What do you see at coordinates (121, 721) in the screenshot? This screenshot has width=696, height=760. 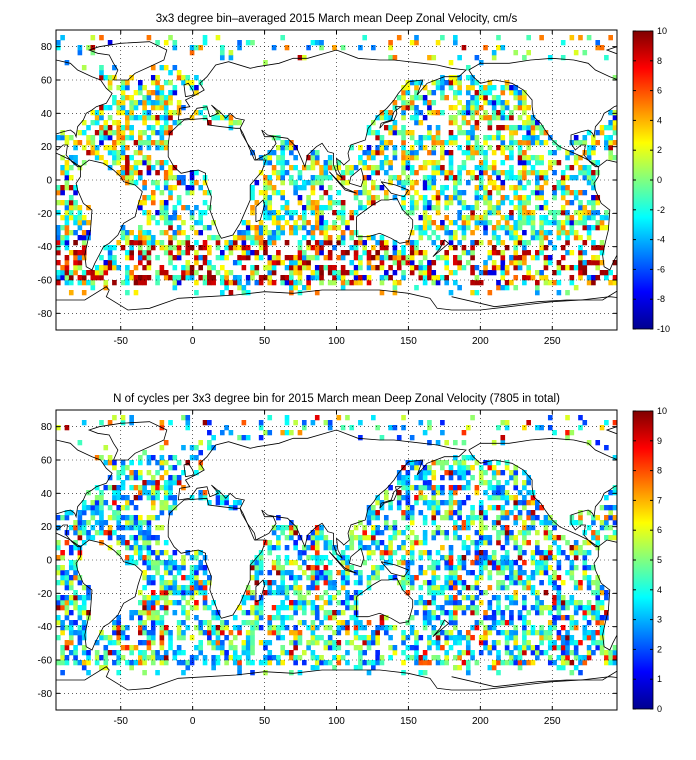 I see `x-tick-label: -50` at bounding box center [121, 721].